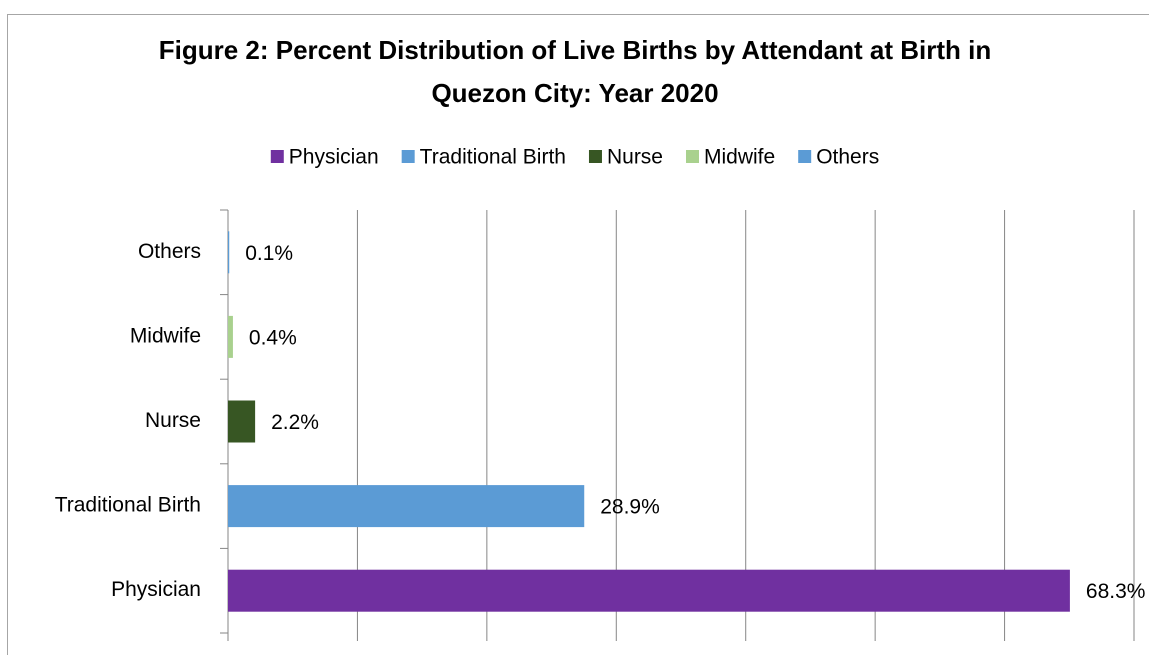 This screenshot has height=655, width=1149. What do you see at coordinates (128, 505) in the screenshot?
I see `y-tick-label: Traditional Birth` at bounding box center [128, 505].